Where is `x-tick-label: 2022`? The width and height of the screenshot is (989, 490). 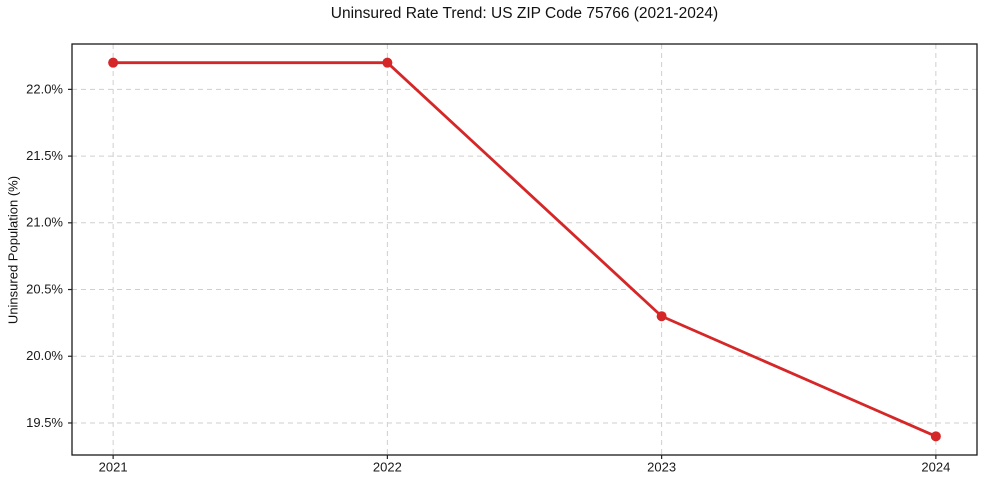
x-tick-label: 2022 is located at coordinates (387, 467).